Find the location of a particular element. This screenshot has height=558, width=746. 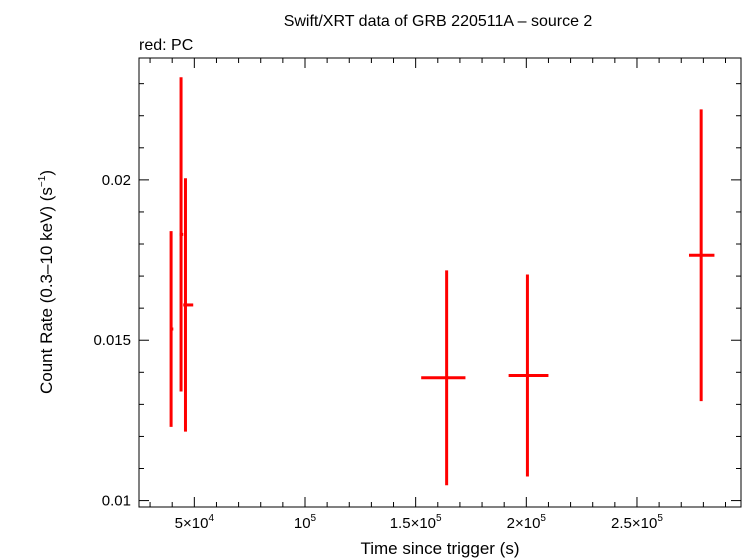

x-tick-mantissa: 10 is located at coordinates (302, 523).